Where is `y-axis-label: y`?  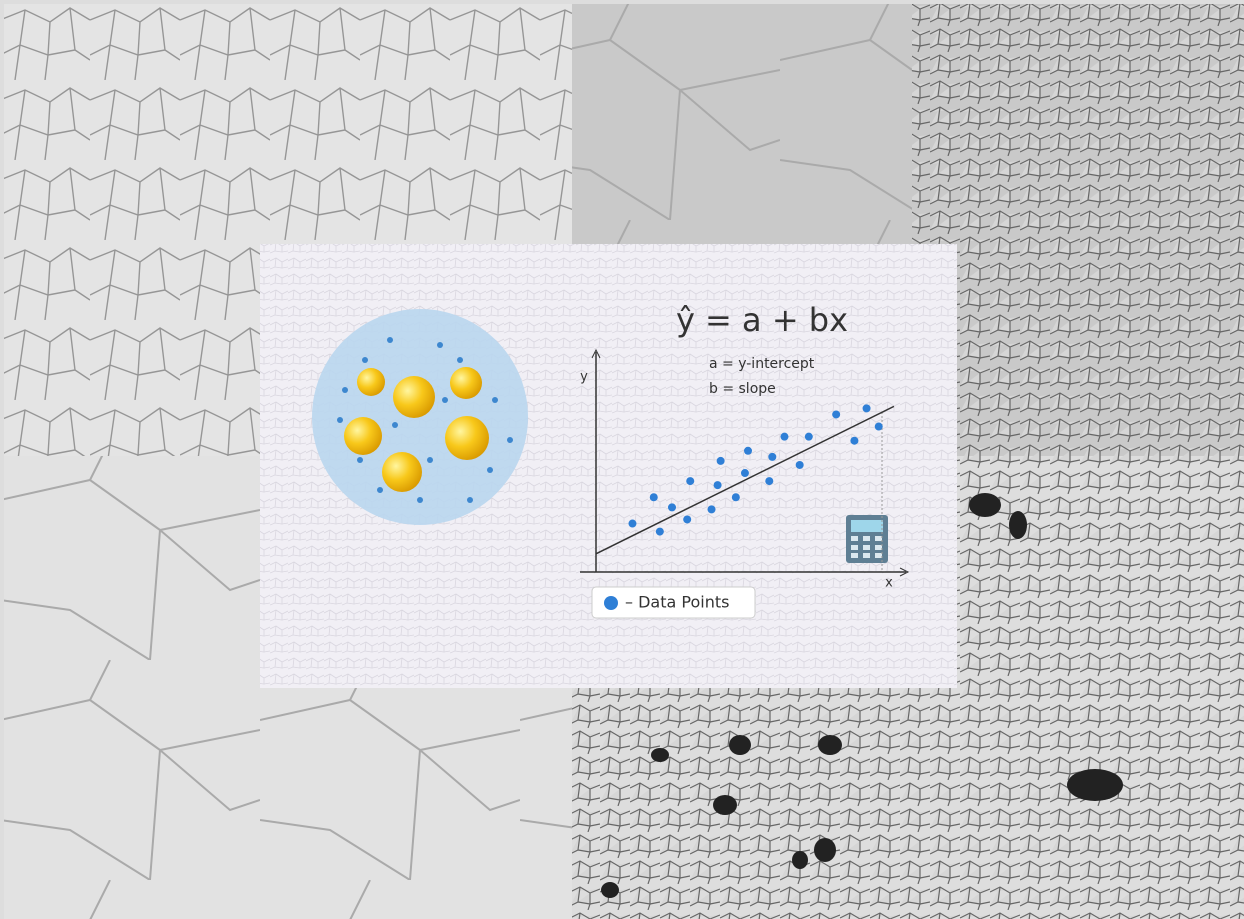
y-axis-label: y is located at coordinates (584, 377).